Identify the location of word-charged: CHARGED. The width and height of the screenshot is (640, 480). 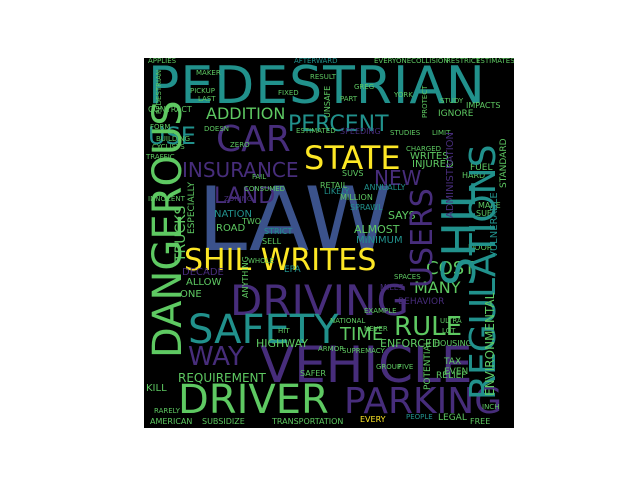
(424, 149).